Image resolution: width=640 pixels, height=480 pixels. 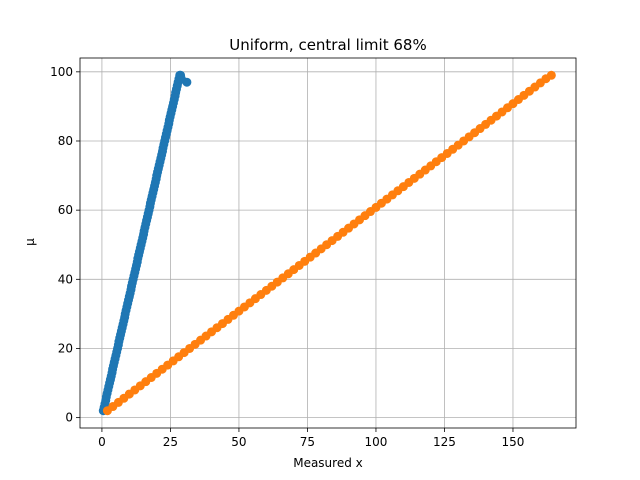 What do you see at coordinates (328, 463) in the screenshot?
I see `x-axis-label: Measured x` at bounding box center [328, 463].